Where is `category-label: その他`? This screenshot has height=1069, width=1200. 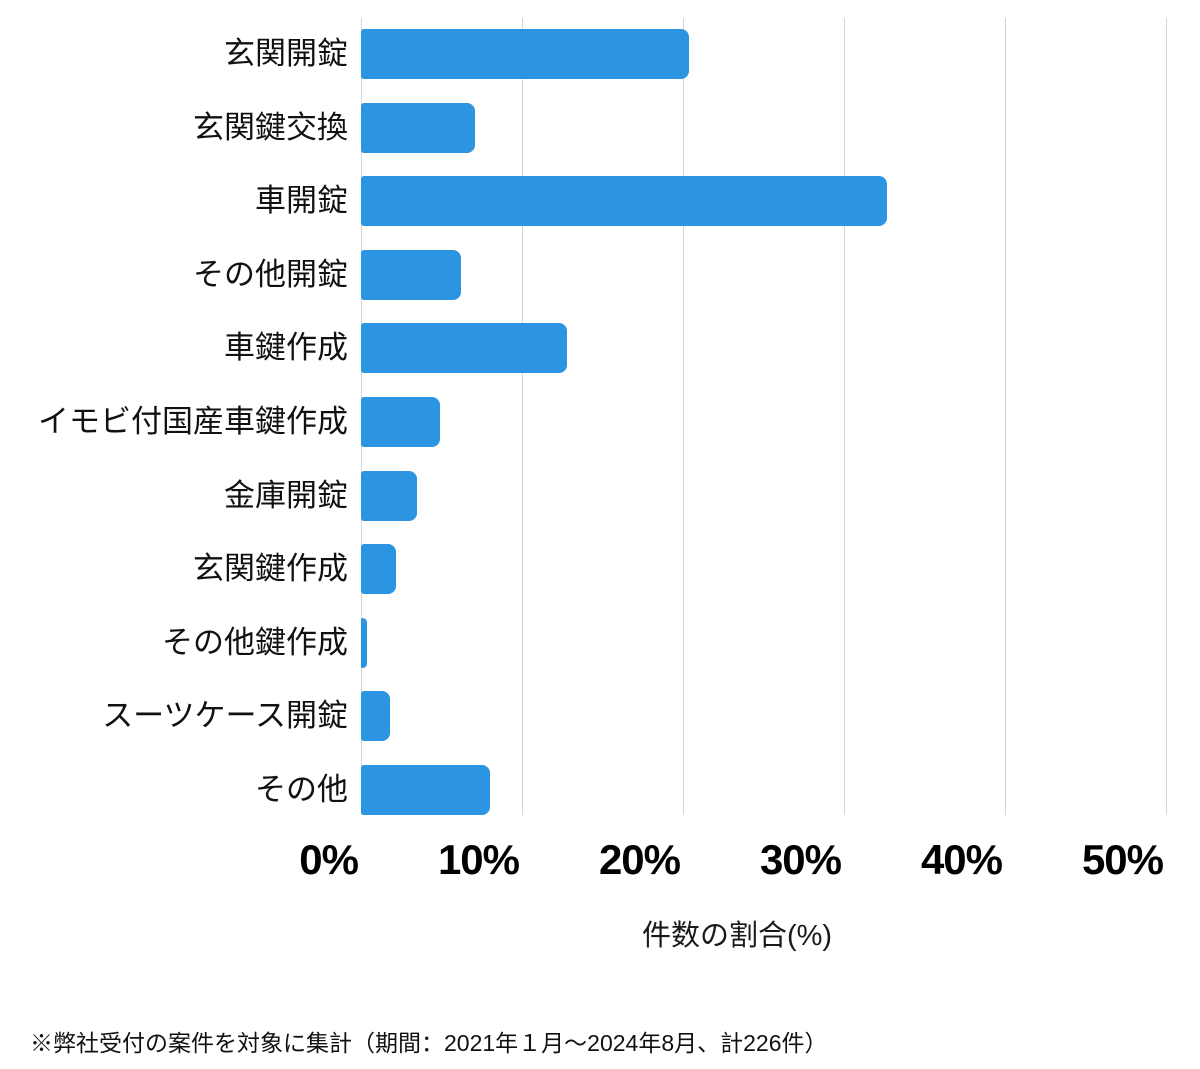 category-label: その他 is located at coordinates (301, 789).